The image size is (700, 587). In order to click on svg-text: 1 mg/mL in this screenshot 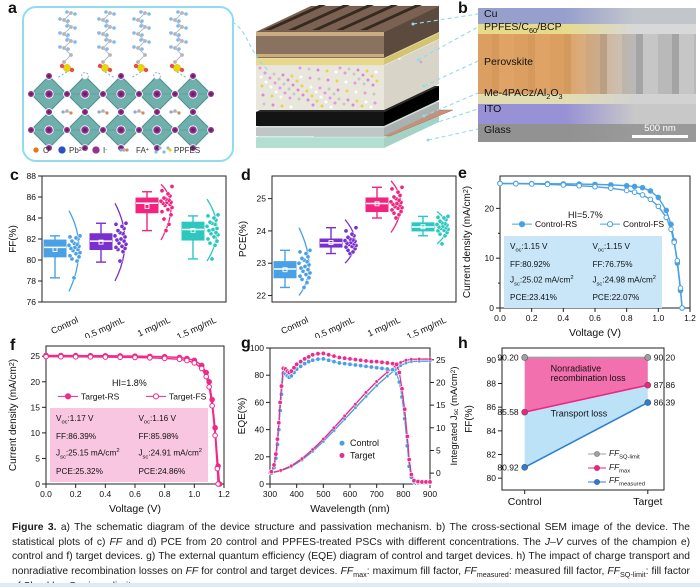, I will do `click(384, 326)`.